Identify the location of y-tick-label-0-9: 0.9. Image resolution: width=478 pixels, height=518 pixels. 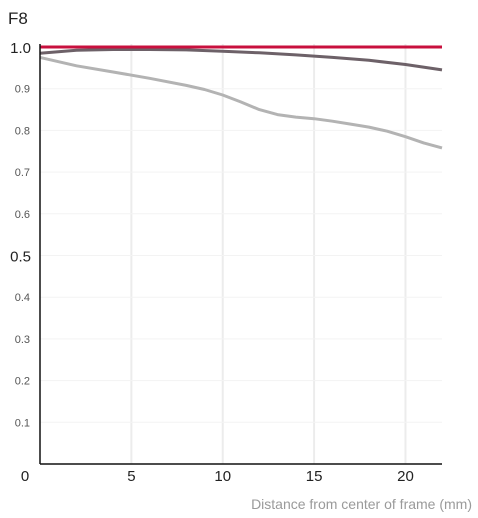
(22, 90).